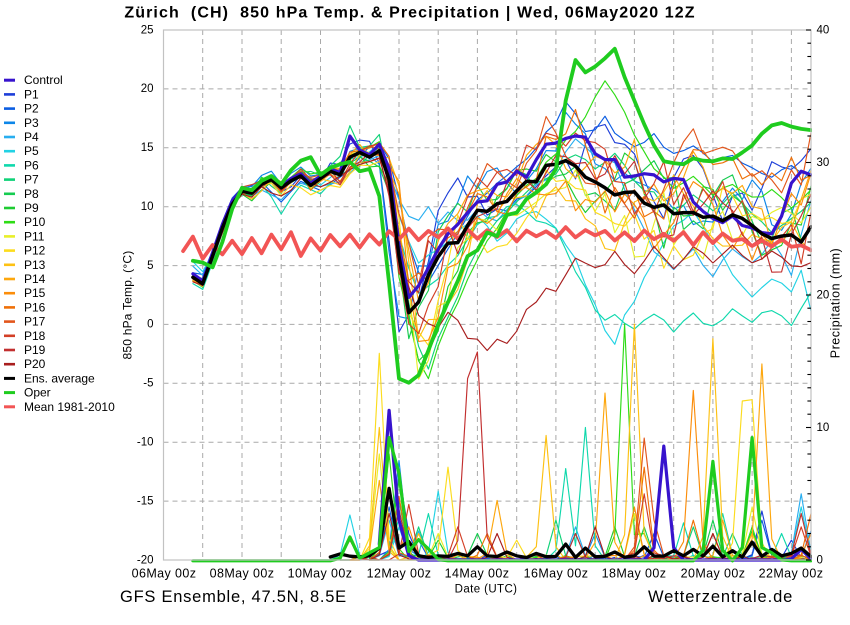 The image size is (850, 625). I want to click on svg-text: P15, so click(35, 293).